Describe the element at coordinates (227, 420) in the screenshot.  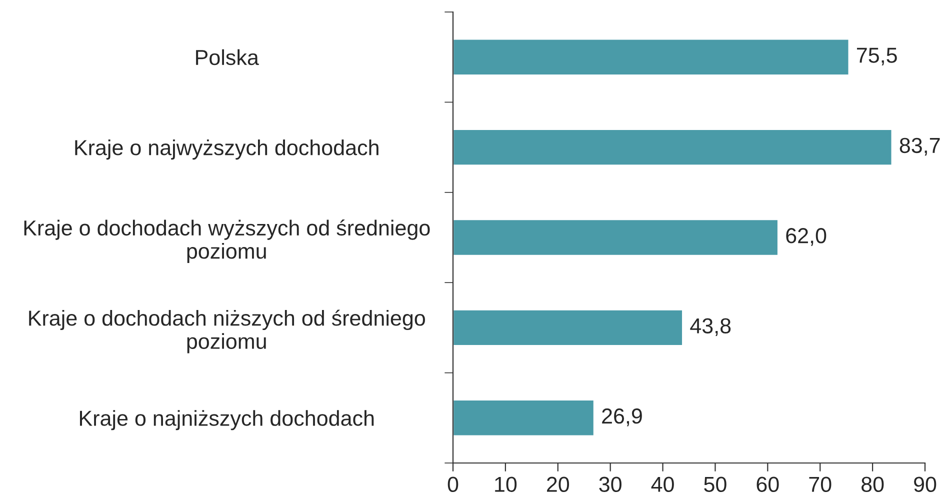
I see `y-tick-label: Kraje o najniższych dochodach` at that location.